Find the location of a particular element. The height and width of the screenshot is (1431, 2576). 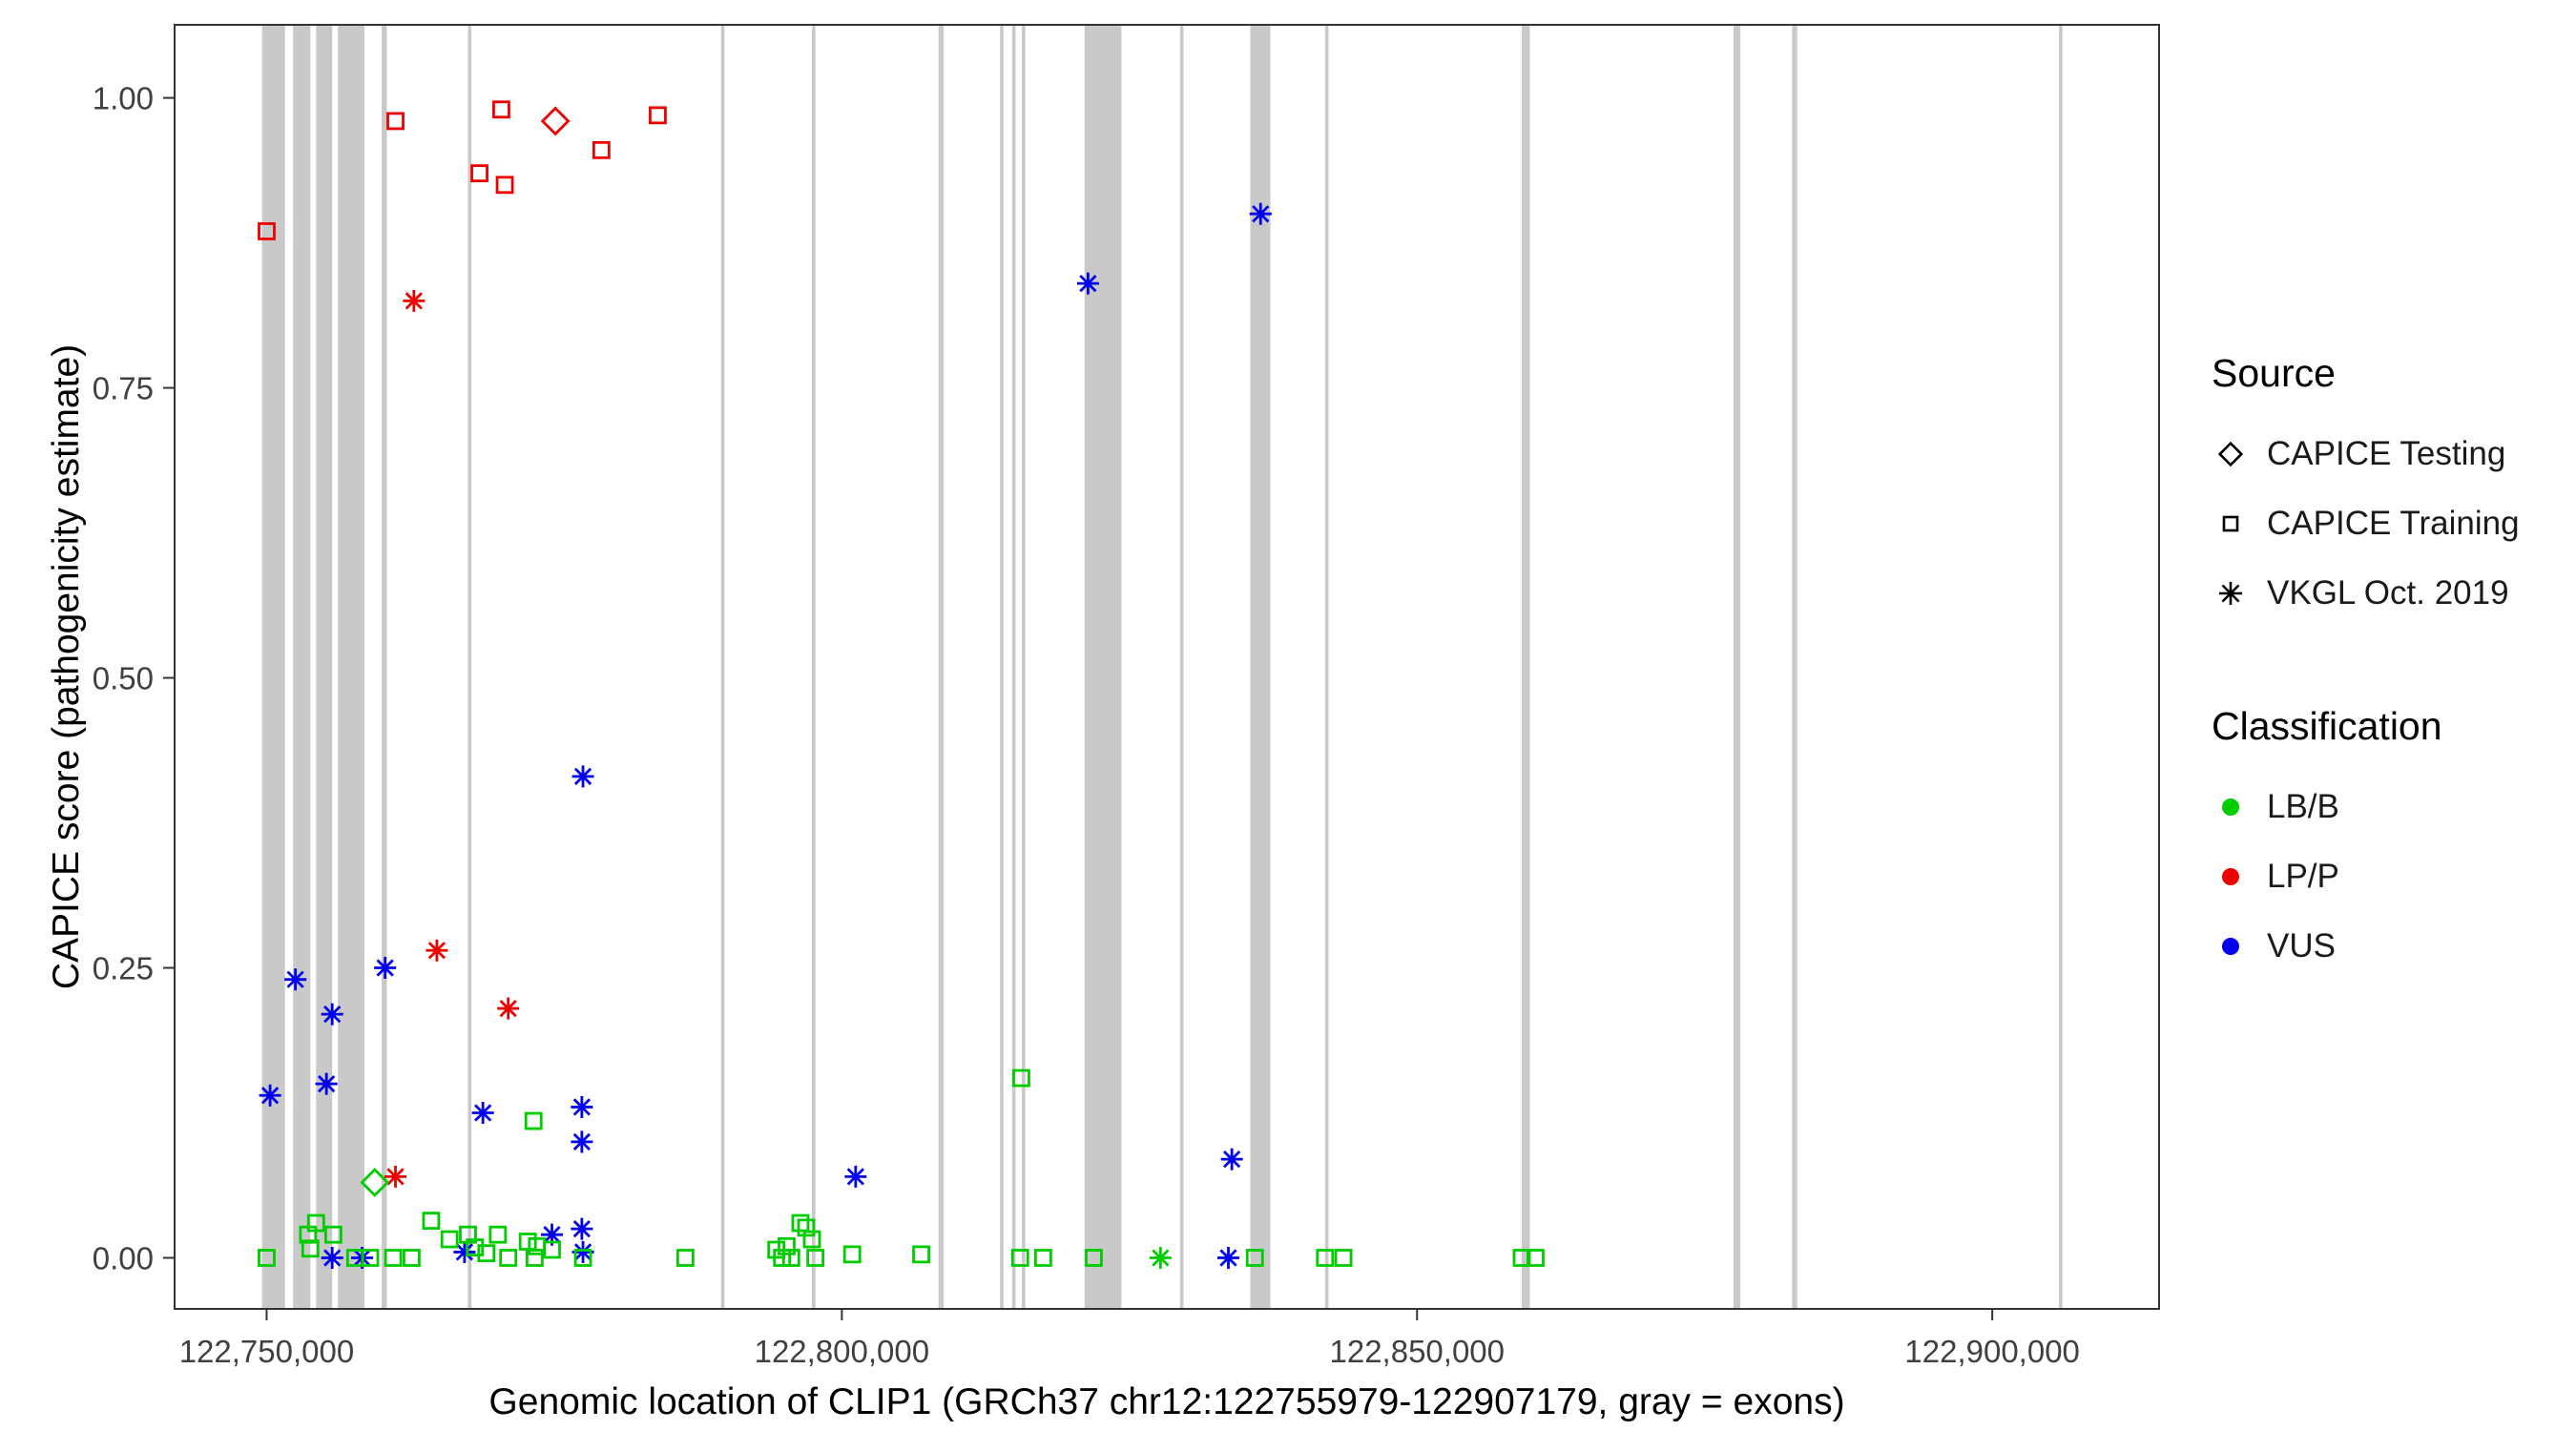

legend-label-lbb: LB/B is located at coordinates (2303, 806).